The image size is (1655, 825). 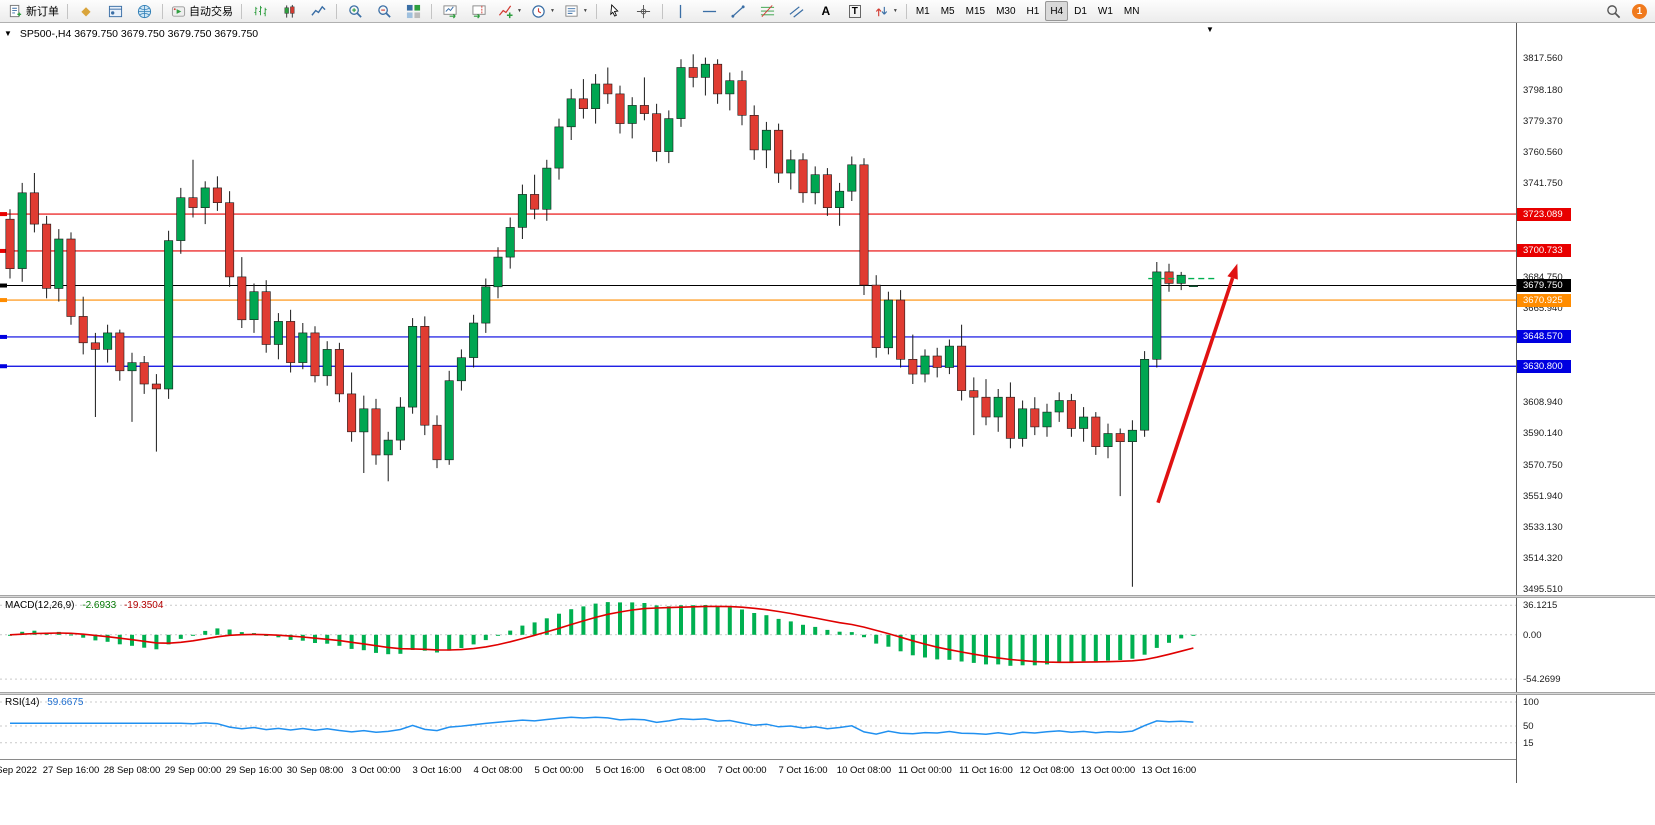 What do you see at coordinates (1210, 29) in the screenshot?
I see `scroll-to-end-arrow-icon: ▼` at bounding box center [1210, 29].